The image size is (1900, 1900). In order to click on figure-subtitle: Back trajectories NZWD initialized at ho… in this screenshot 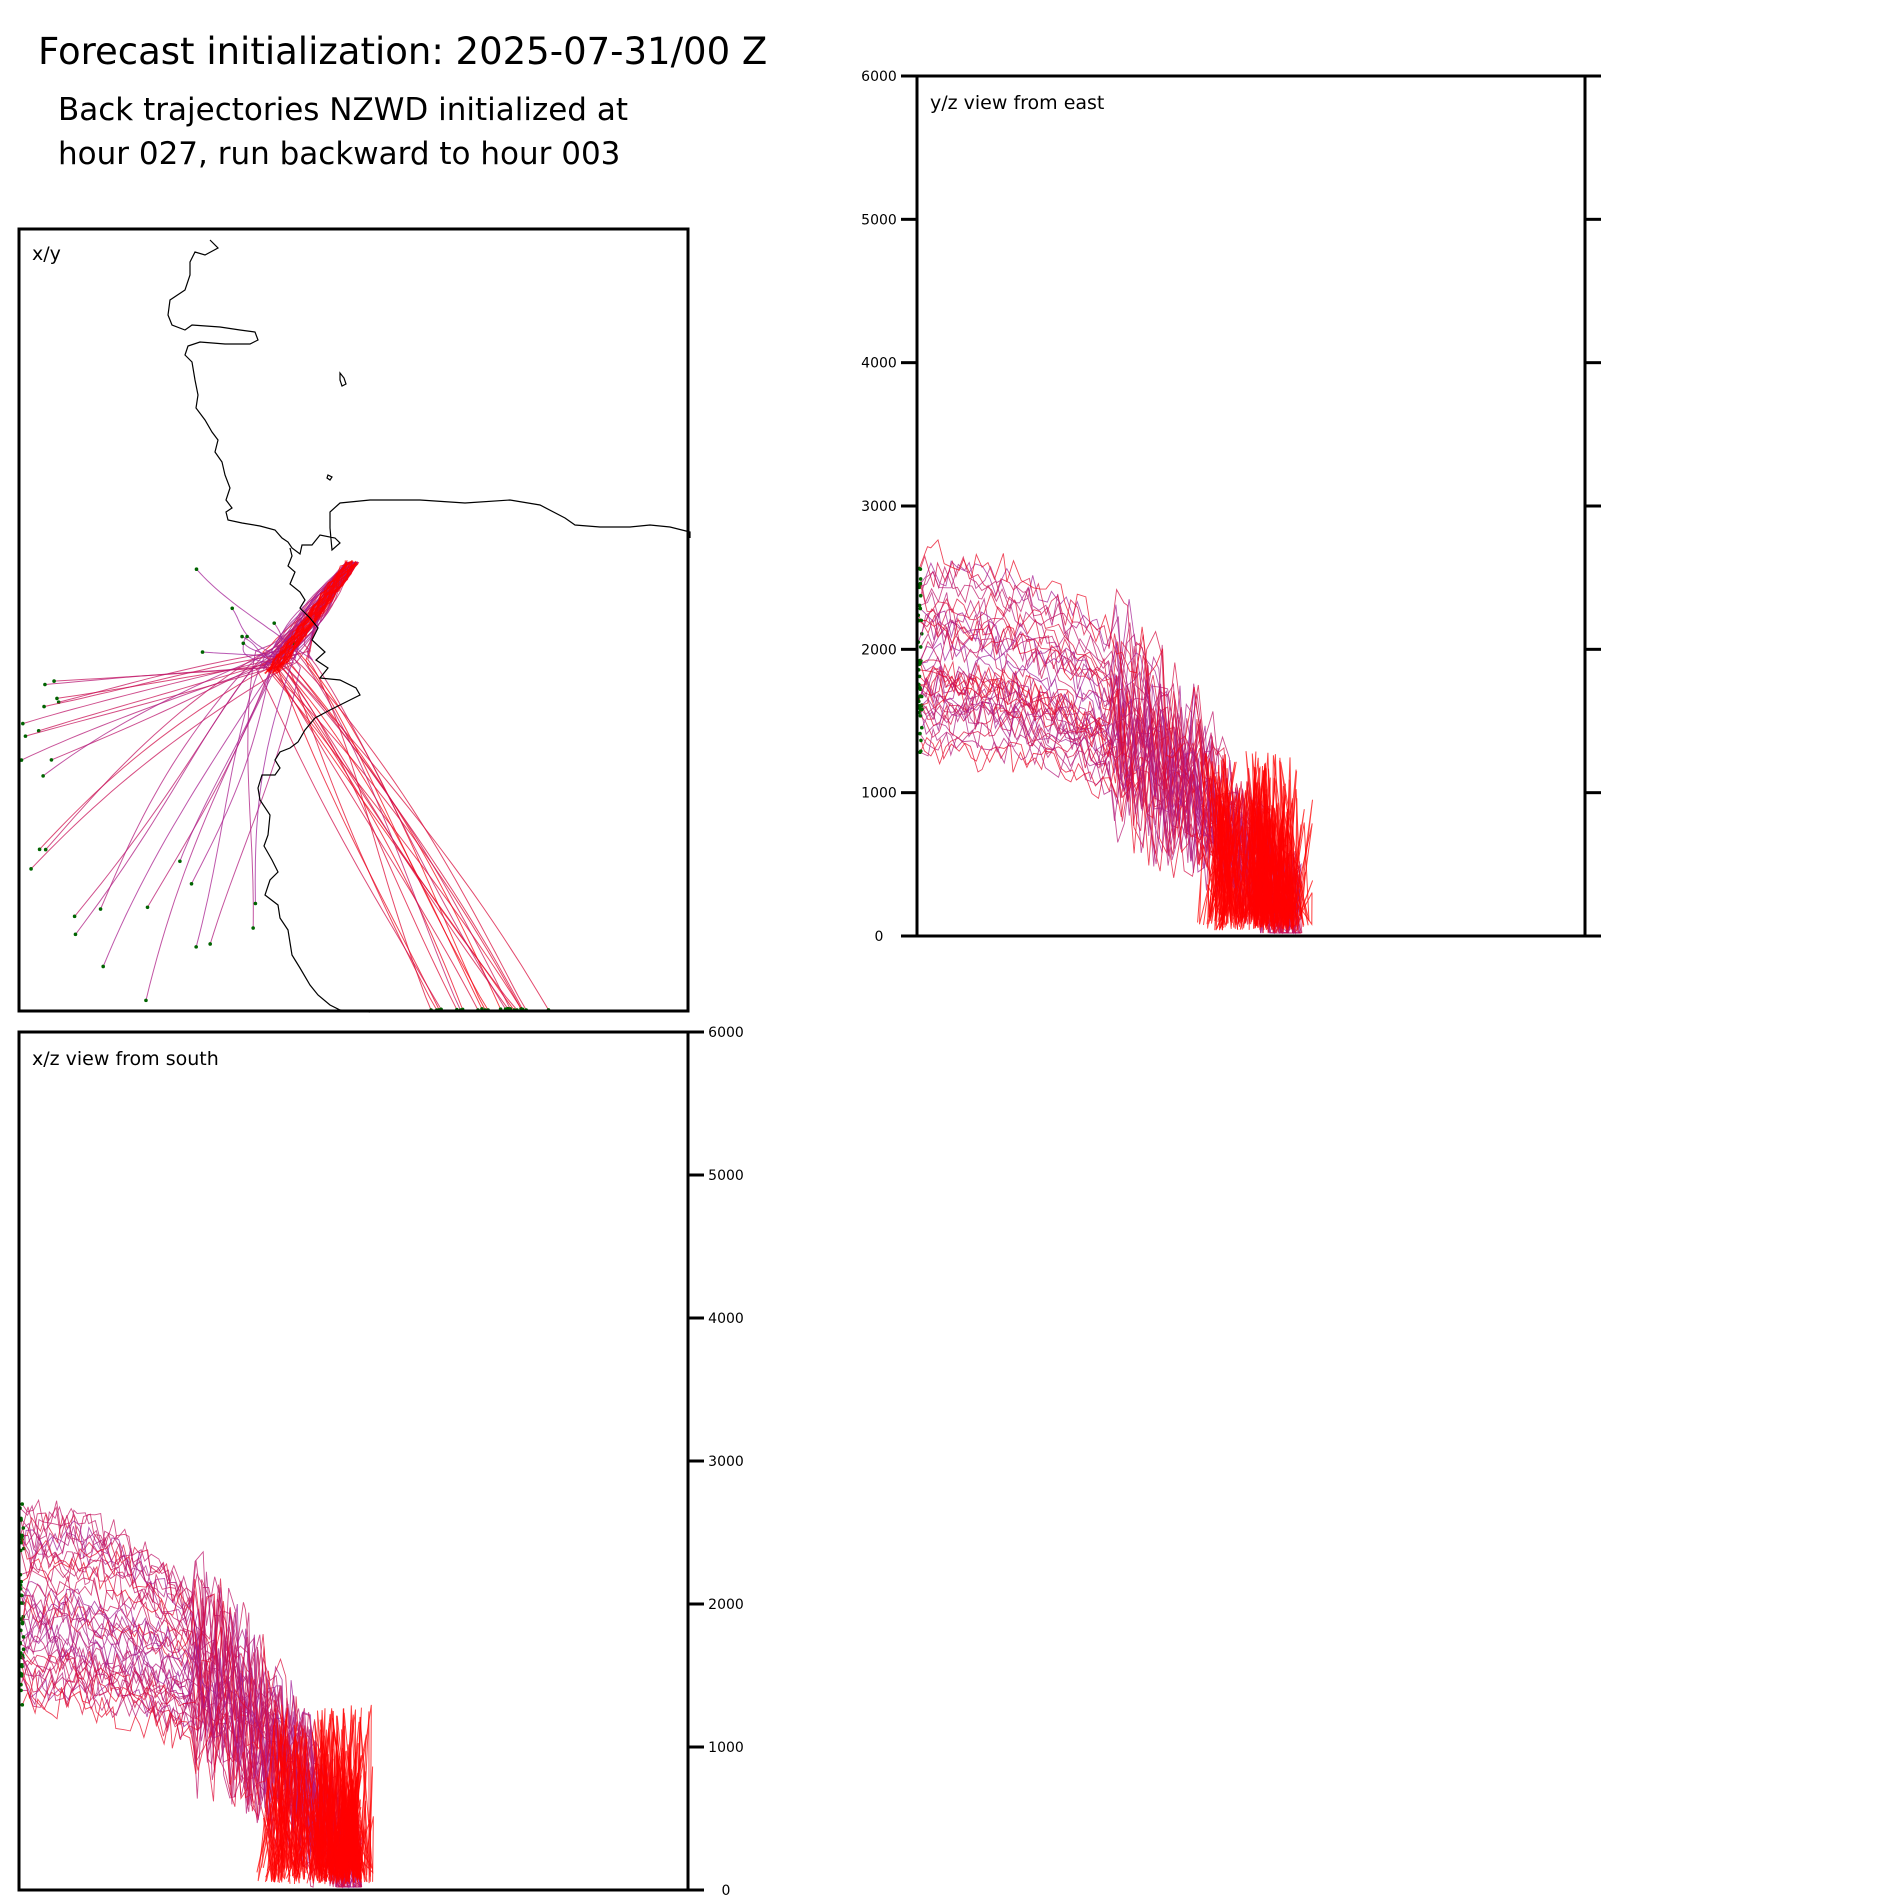, I will do `click(343, 132)`.